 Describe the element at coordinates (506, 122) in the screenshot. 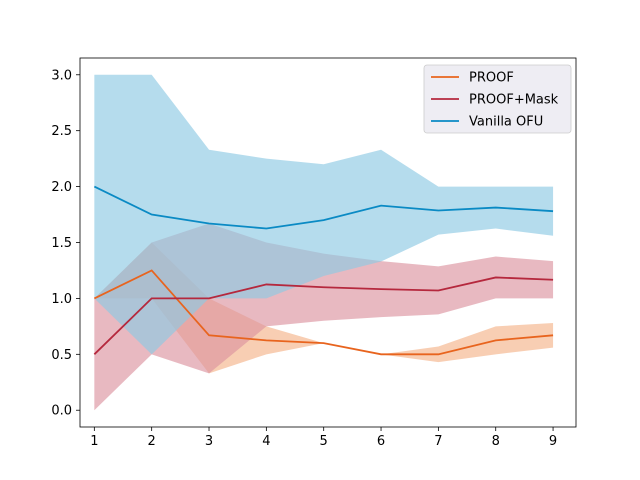

I see `vanilla-ofu-legend-label: Vanilla OFU` at that location.